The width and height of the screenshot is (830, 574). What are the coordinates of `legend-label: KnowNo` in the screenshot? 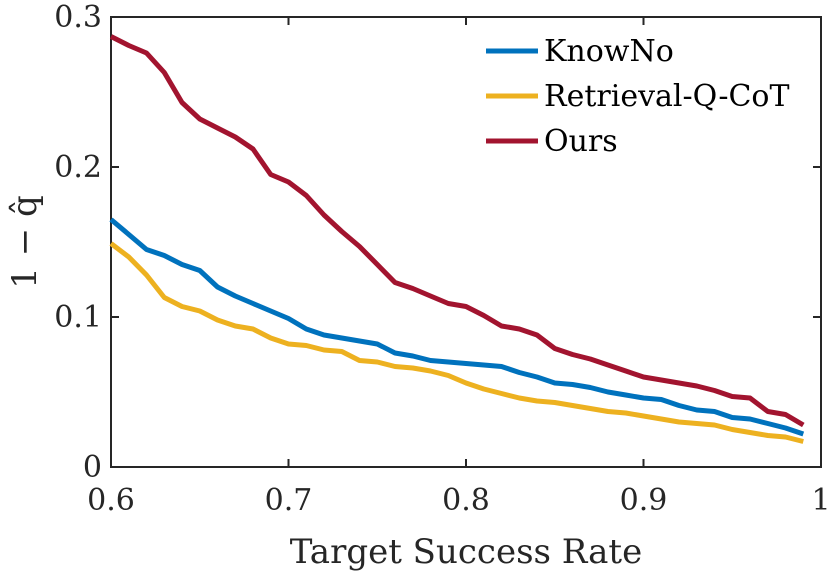 It's located at (609, 51).